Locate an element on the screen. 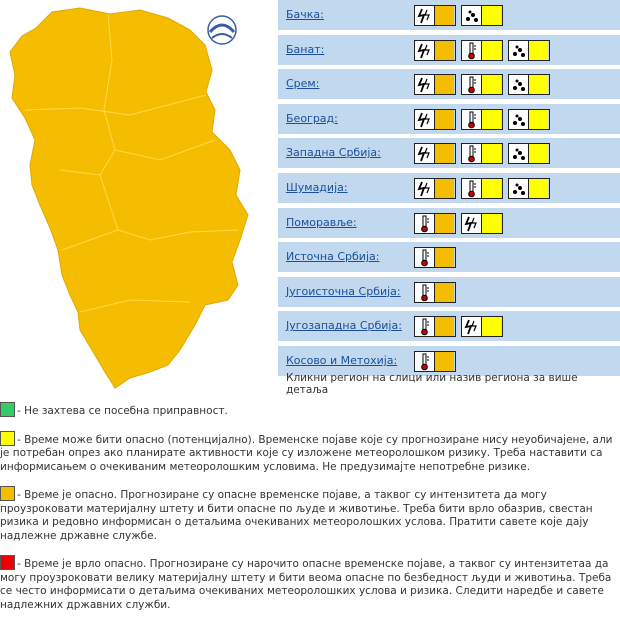  region-row: Поморавље: is located at coordinates (449, 222).